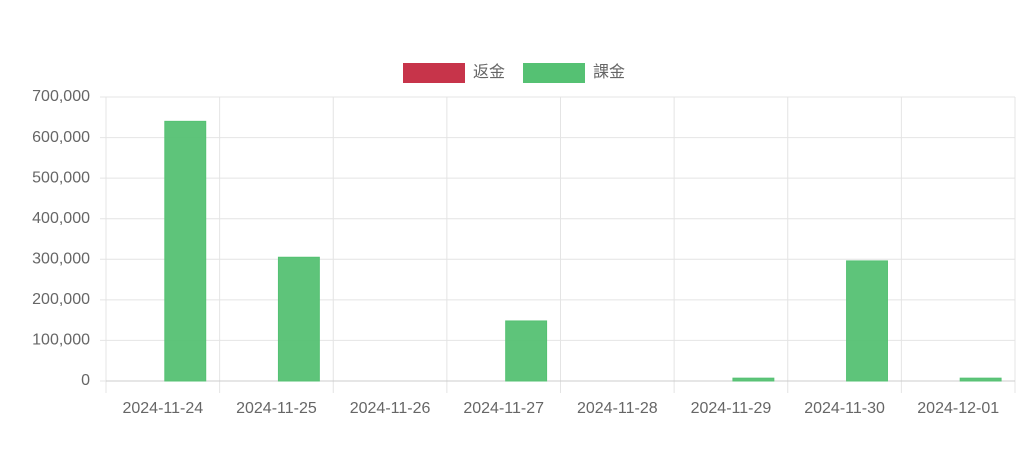  What do you see at coordinates (61, 137) in the screenshot?
I see `y-tick-label: 600,000` at bounding box center [61, 137].